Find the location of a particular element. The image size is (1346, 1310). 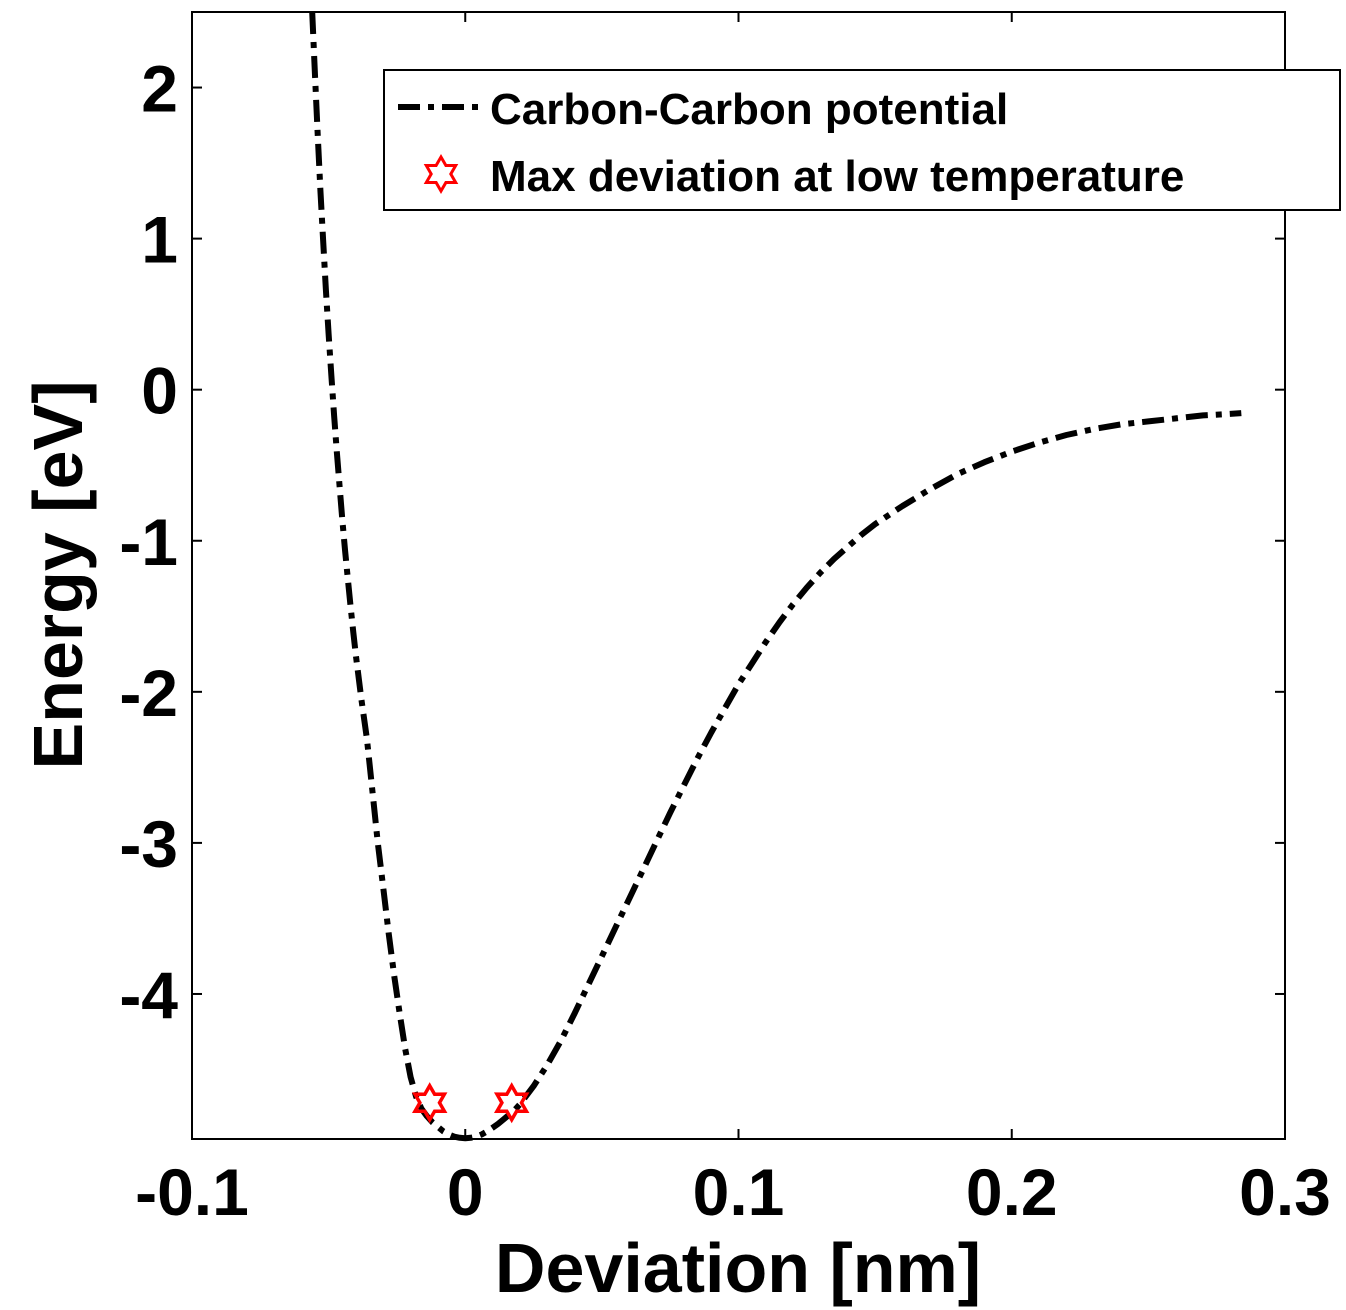

y-tick-label: 0 is located at coordinates (159, 391).